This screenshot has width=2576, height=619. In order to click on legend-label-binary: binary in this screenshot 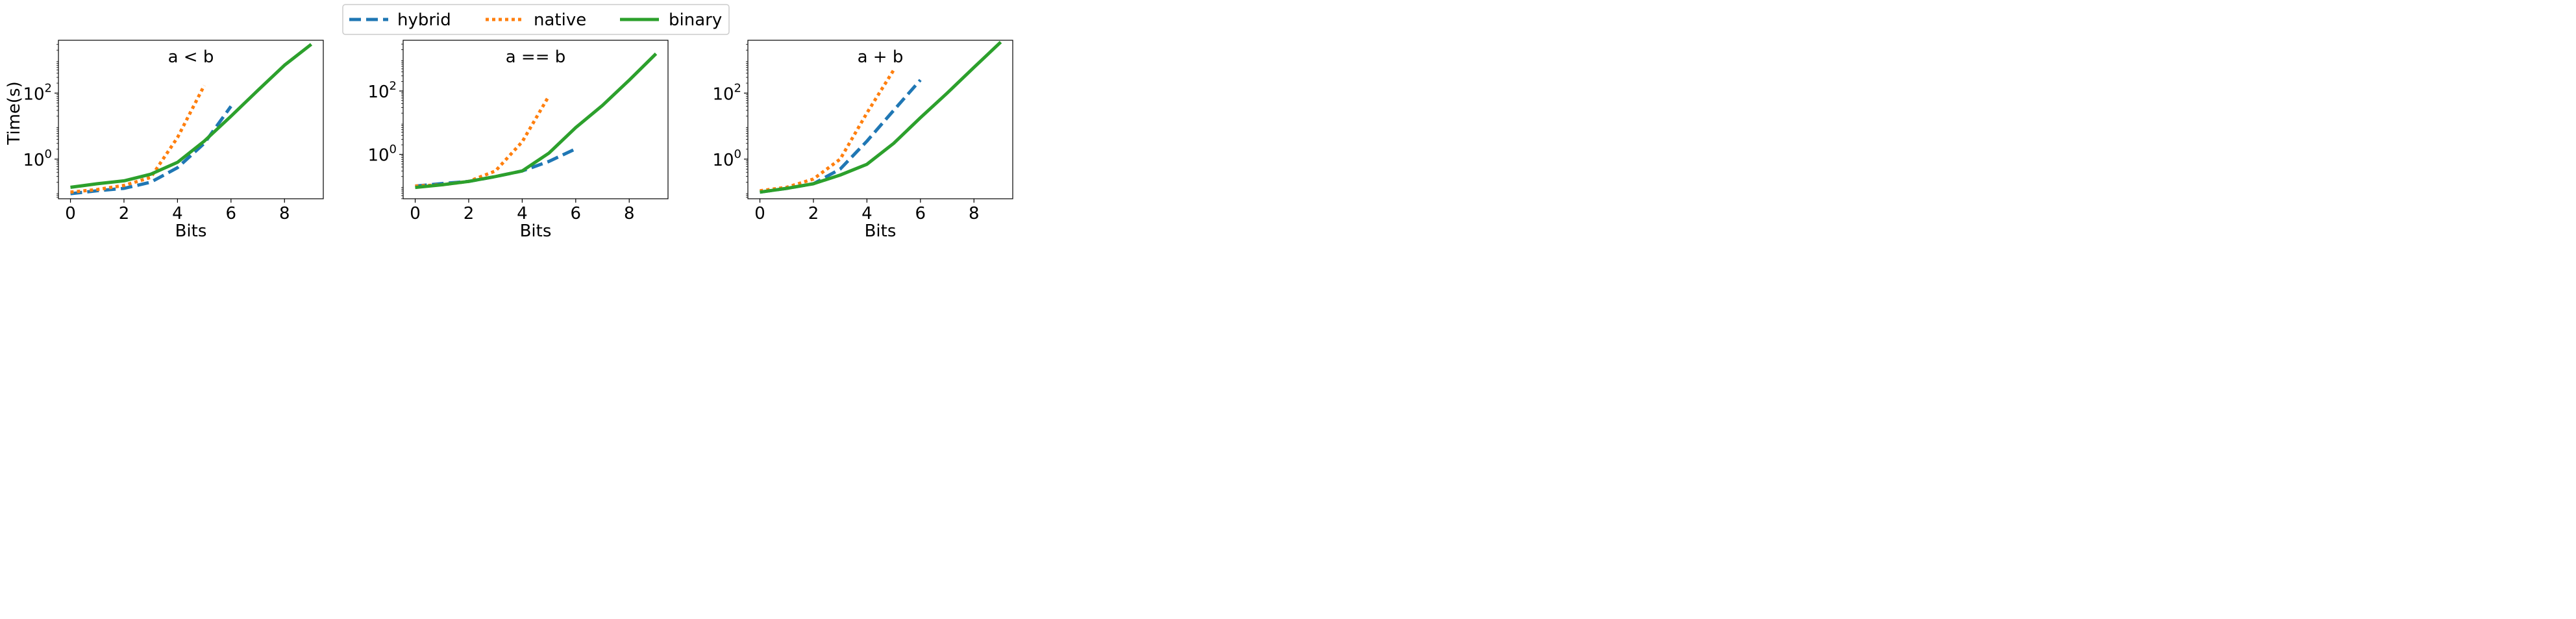, I will do `click(695, 20)`.